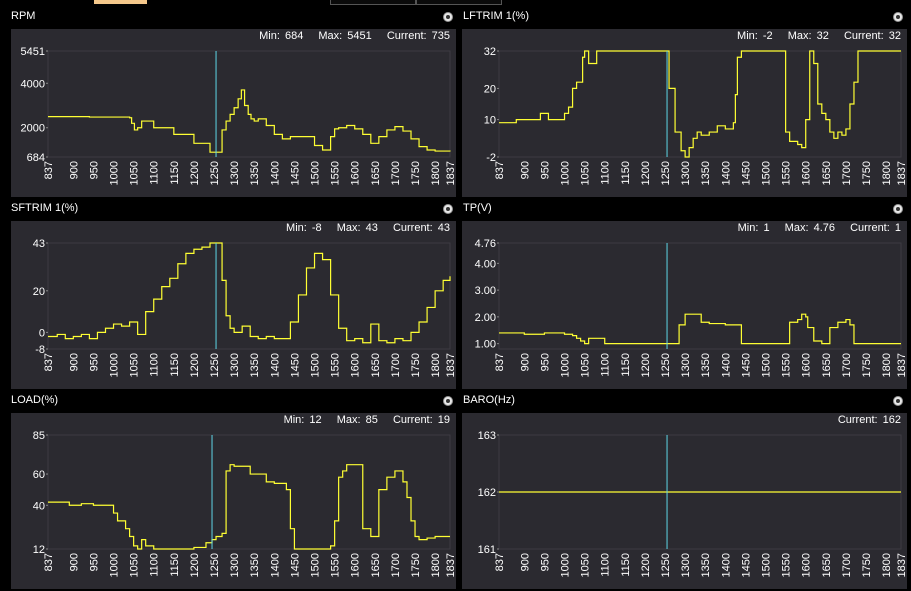 The image size is (911, 591). I want to click on y-tick-label: 60, so click(39, 475).